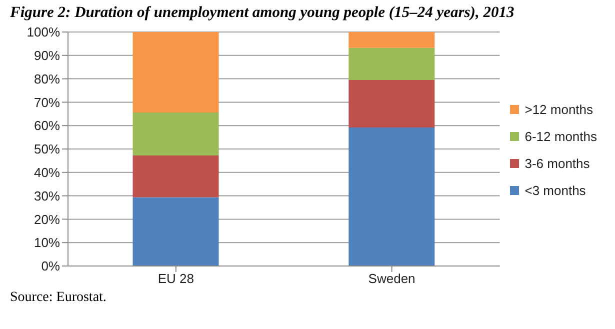 Image resolution: width=615 pixels, height=329 pixels. Describe the element at coordinates (47, 149) in the screenshot. I see `y-tick-label: 50%` at that location.